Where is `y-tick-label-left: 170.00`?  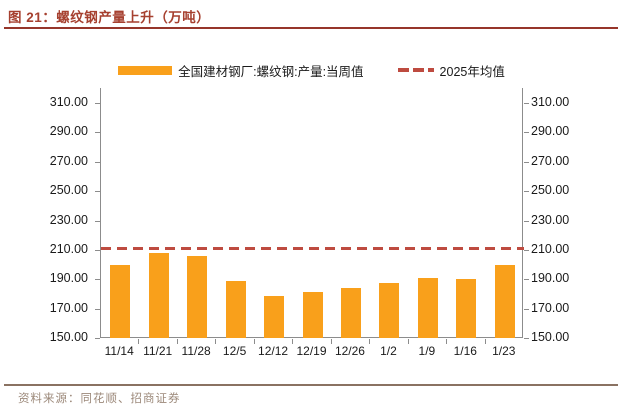
y-tick-label-left: 170.00 is located at coordinates (68, 307).